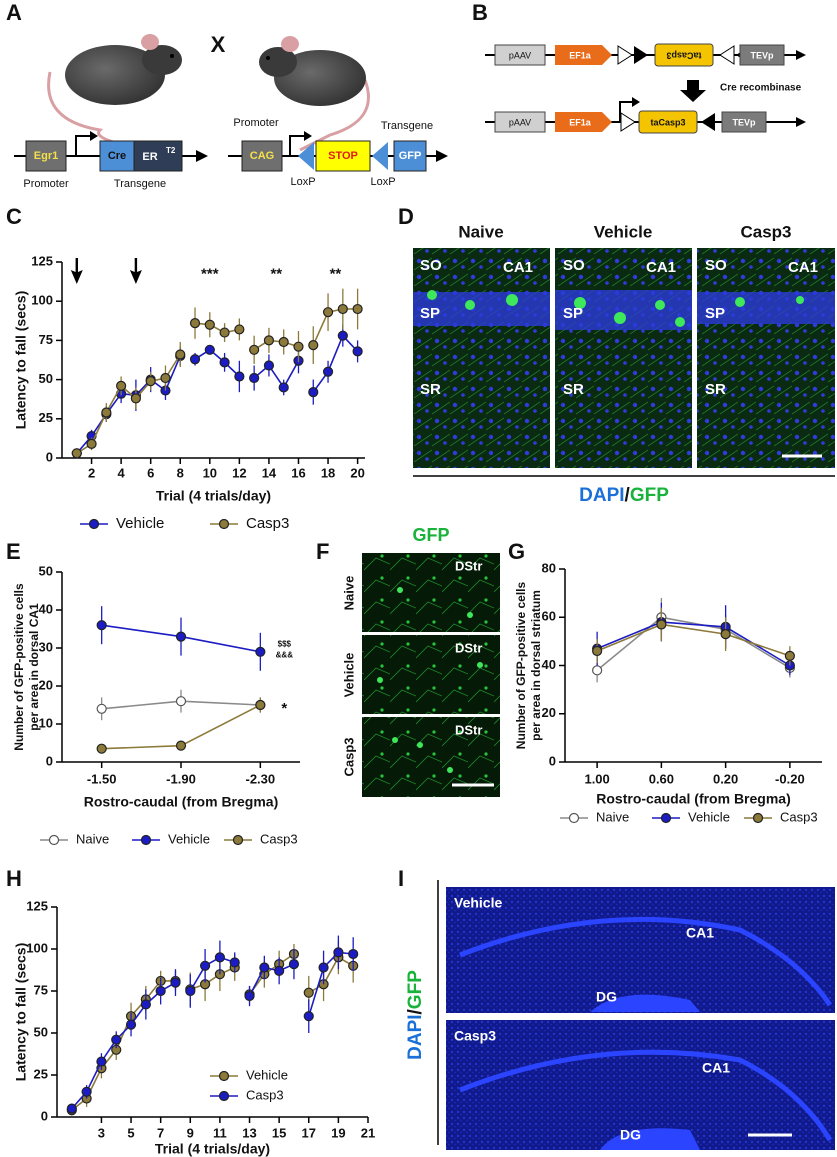  I want to click on panel-letter: B, so click(480, 12).